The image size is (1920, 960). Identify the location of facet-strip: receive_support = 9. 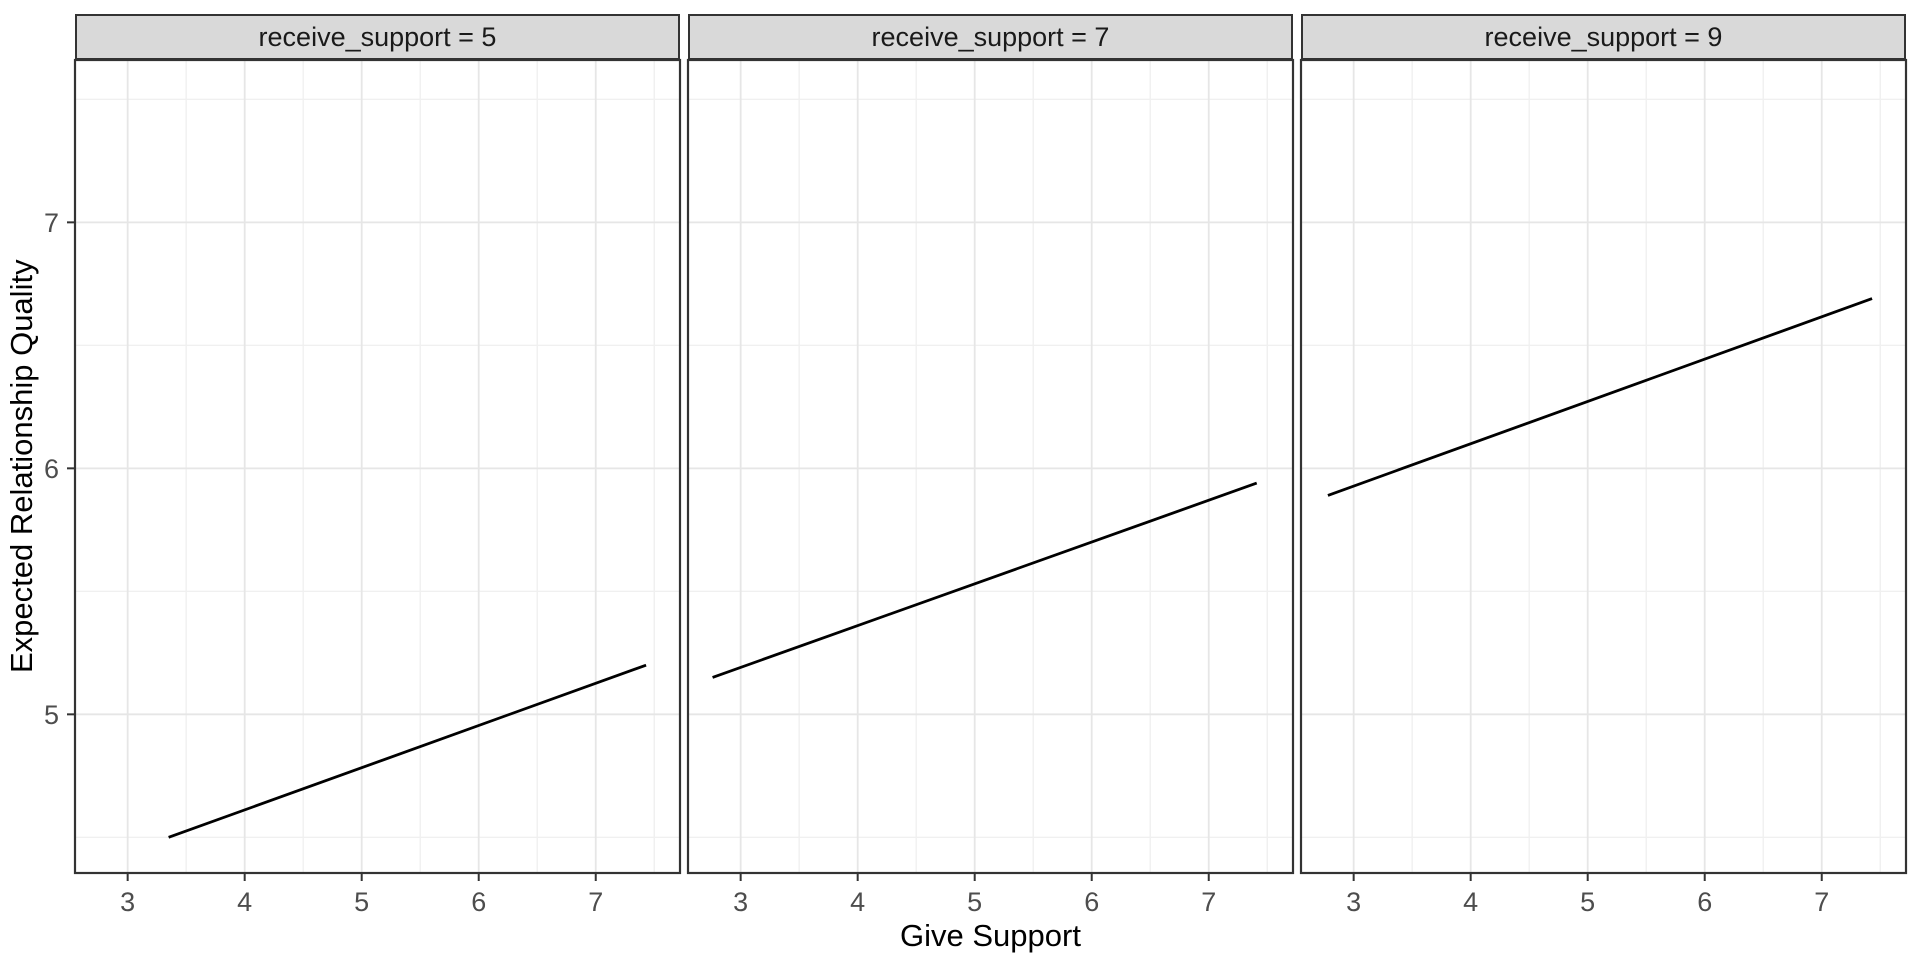
(1603, 37).